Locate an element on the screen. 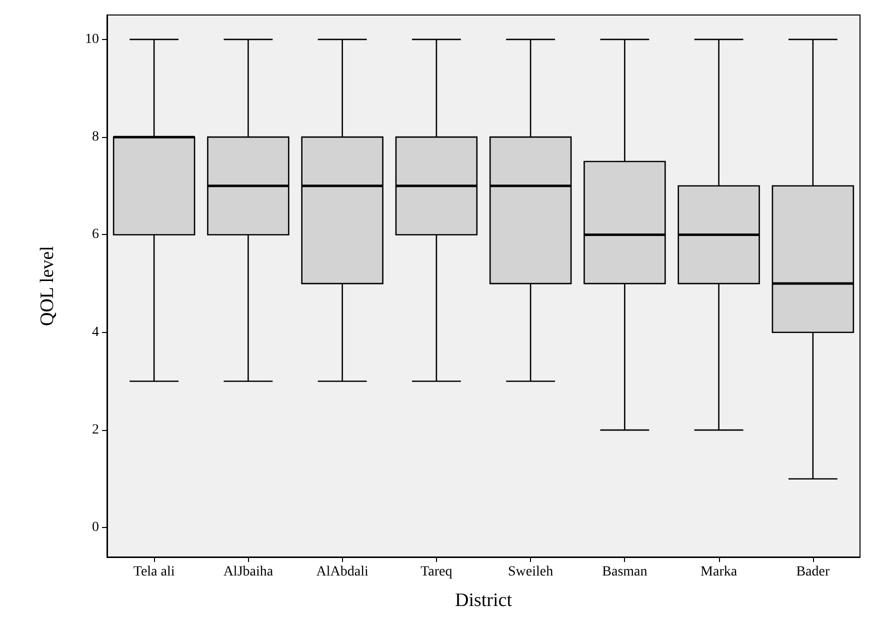 The width and height of the screenshot is (874, 628). x-tick-label: AlJbaiha is located at coordinates (248, 572).